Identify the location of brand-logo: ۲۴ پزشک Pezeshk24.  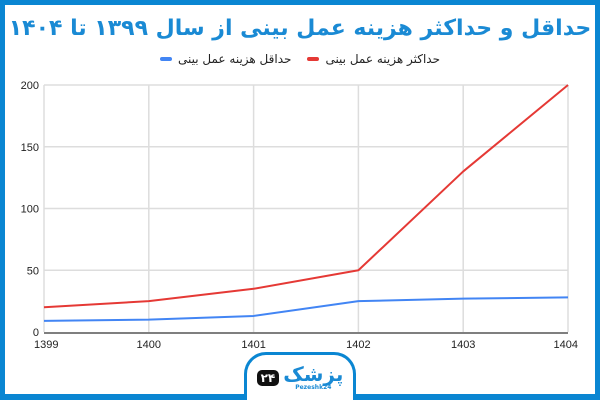
(300, 376).